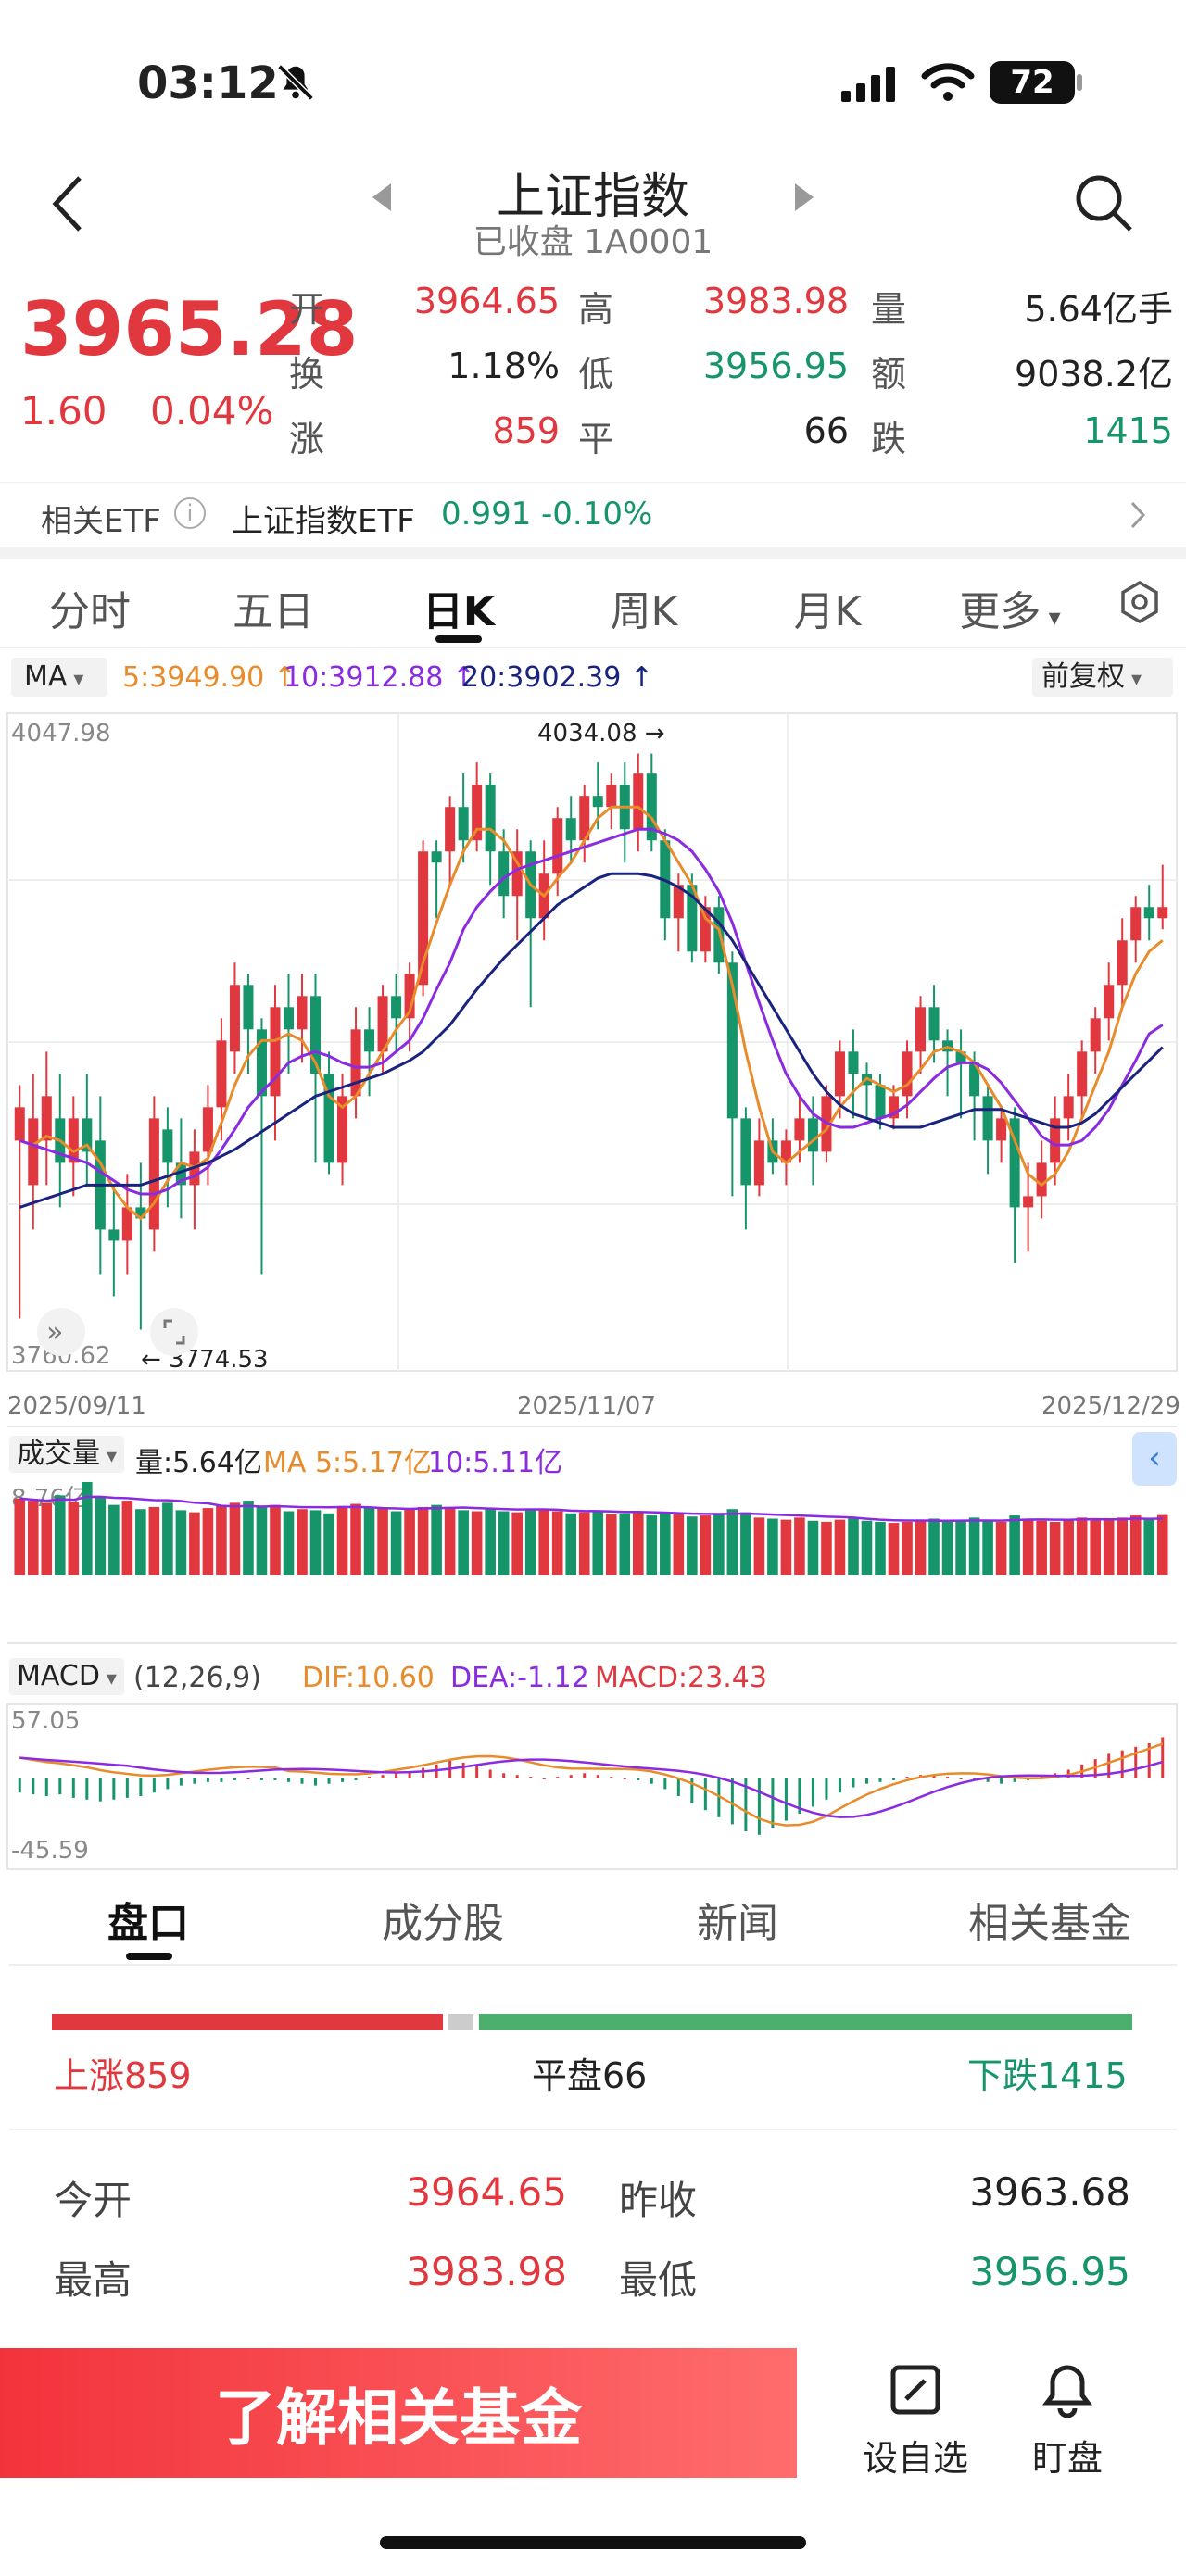  Describe the element at coordinates (495, 1463) in the screenshot. I see `volume-ma10-text: 10:5.11亿` at that location.